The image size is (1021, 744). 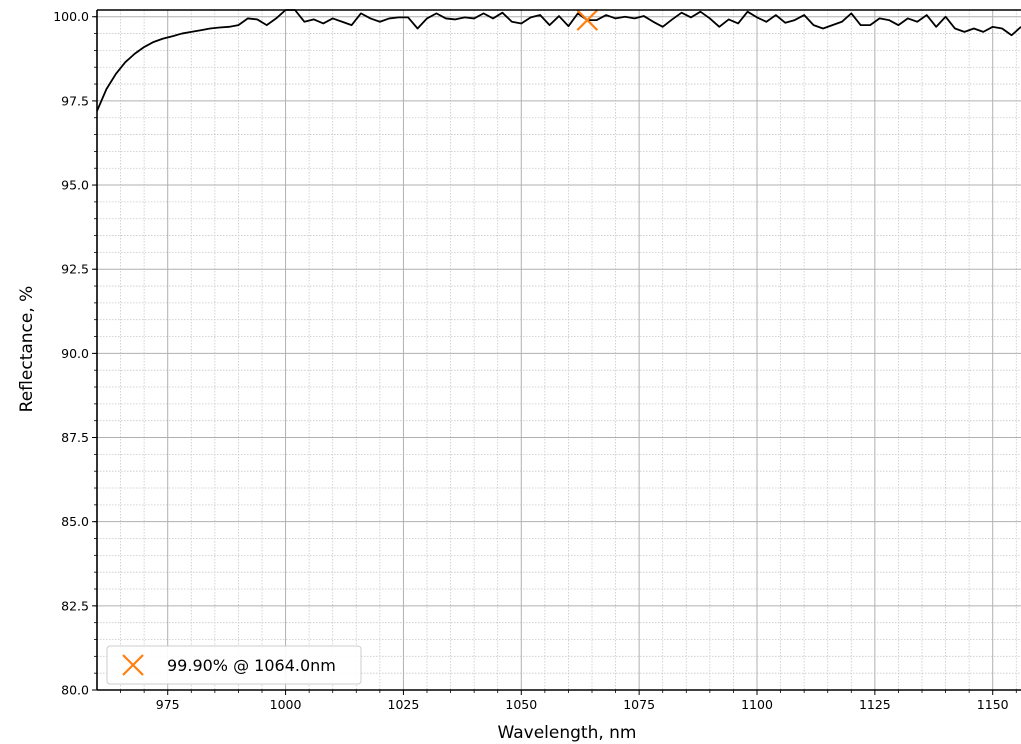 I want to click on marker-stroke, so click(x=587, y=20).